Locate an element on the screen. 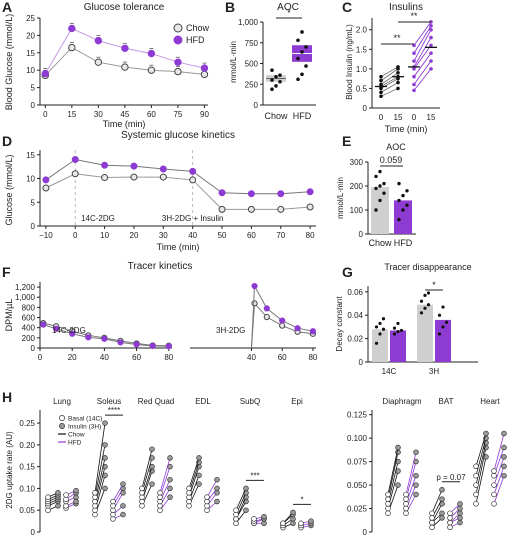 The width and height of the screenshot is (520, 549). panel-d-annotation: 3H-2DG + Insulin is located at coordinates (193, 218).